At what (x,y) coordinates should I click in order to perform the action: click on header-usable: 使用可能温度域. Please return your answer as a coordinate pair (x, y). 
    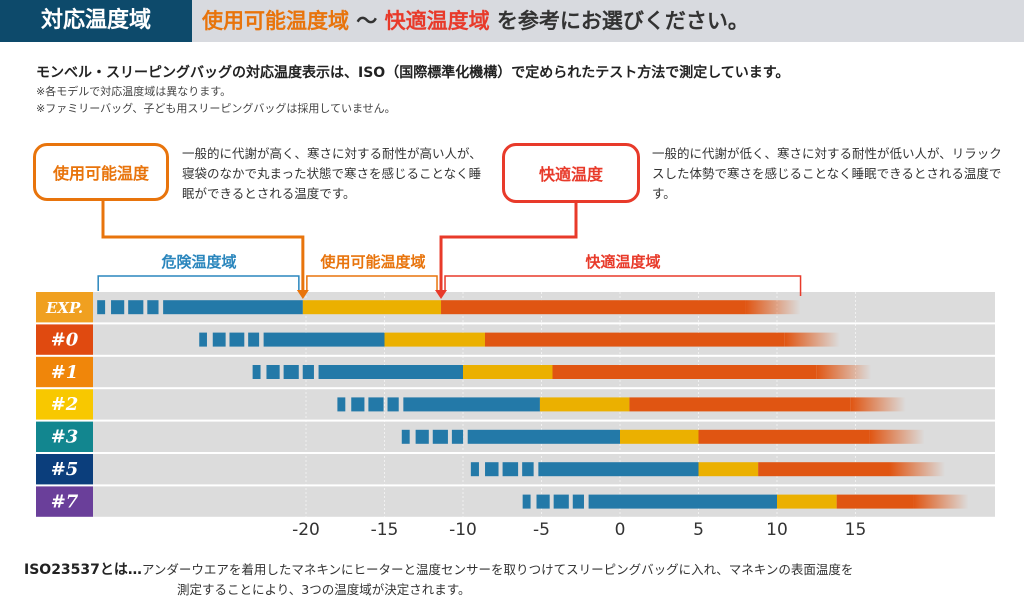
    Looking at the image, I should click on (275, 21).